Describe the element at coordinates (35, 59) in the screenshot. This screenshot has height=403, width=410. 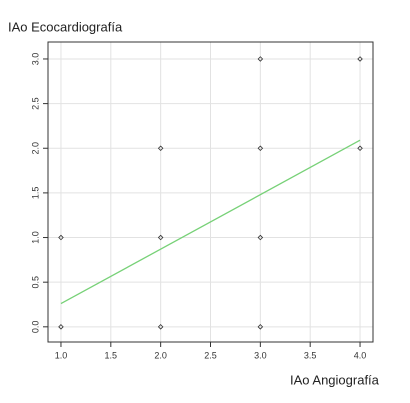
I see `y-tick-label: 3.0` at that location.